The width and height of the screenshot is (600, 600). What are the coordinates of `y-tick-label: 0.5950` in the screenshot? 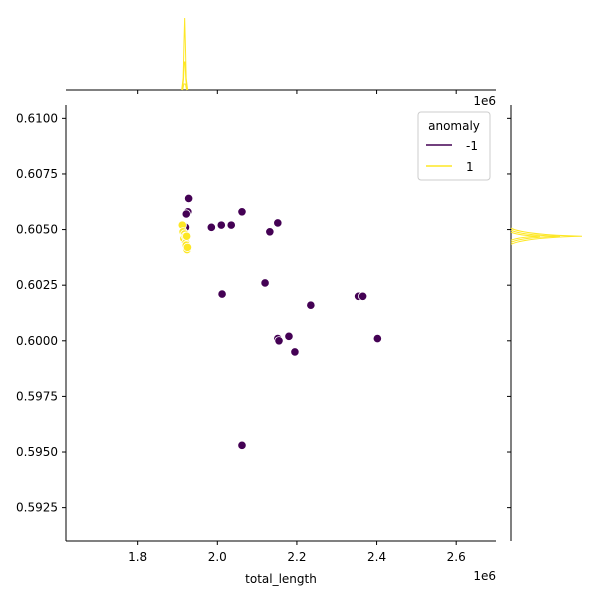 It's located at (37, 452).